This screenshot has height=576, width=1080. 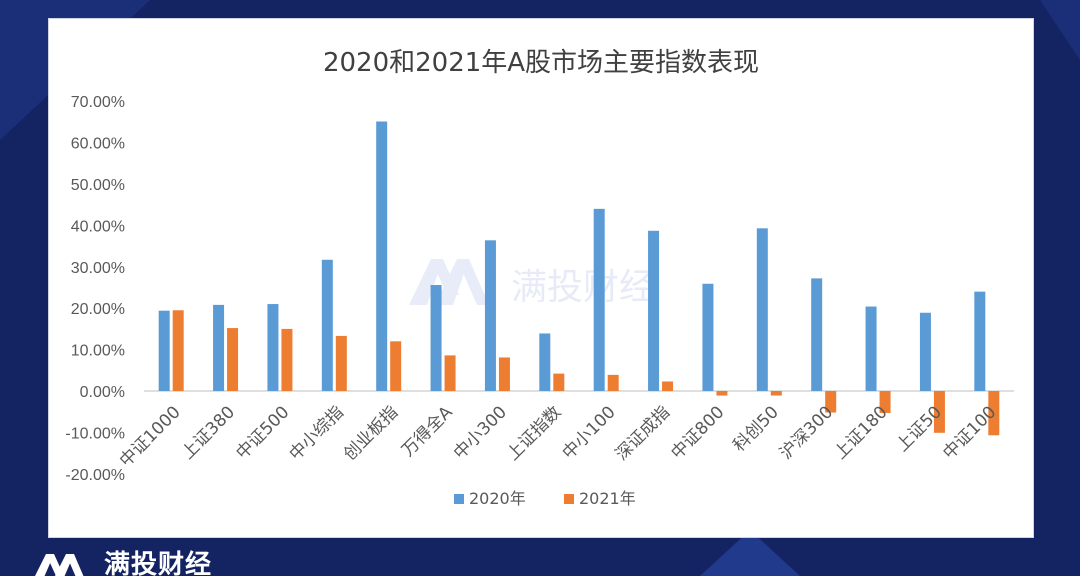 What do you see at coordinates (262, 432) in the screenshot?
I see `x-tick-label: 中证500` at bounding box center [262, 432].